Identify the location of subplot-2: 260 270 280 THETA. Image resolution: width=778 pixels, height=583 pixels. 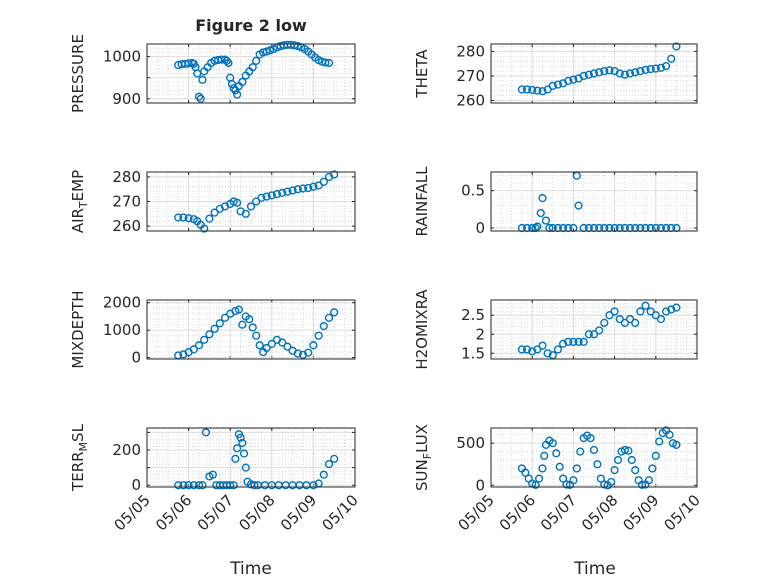
(555, 76).